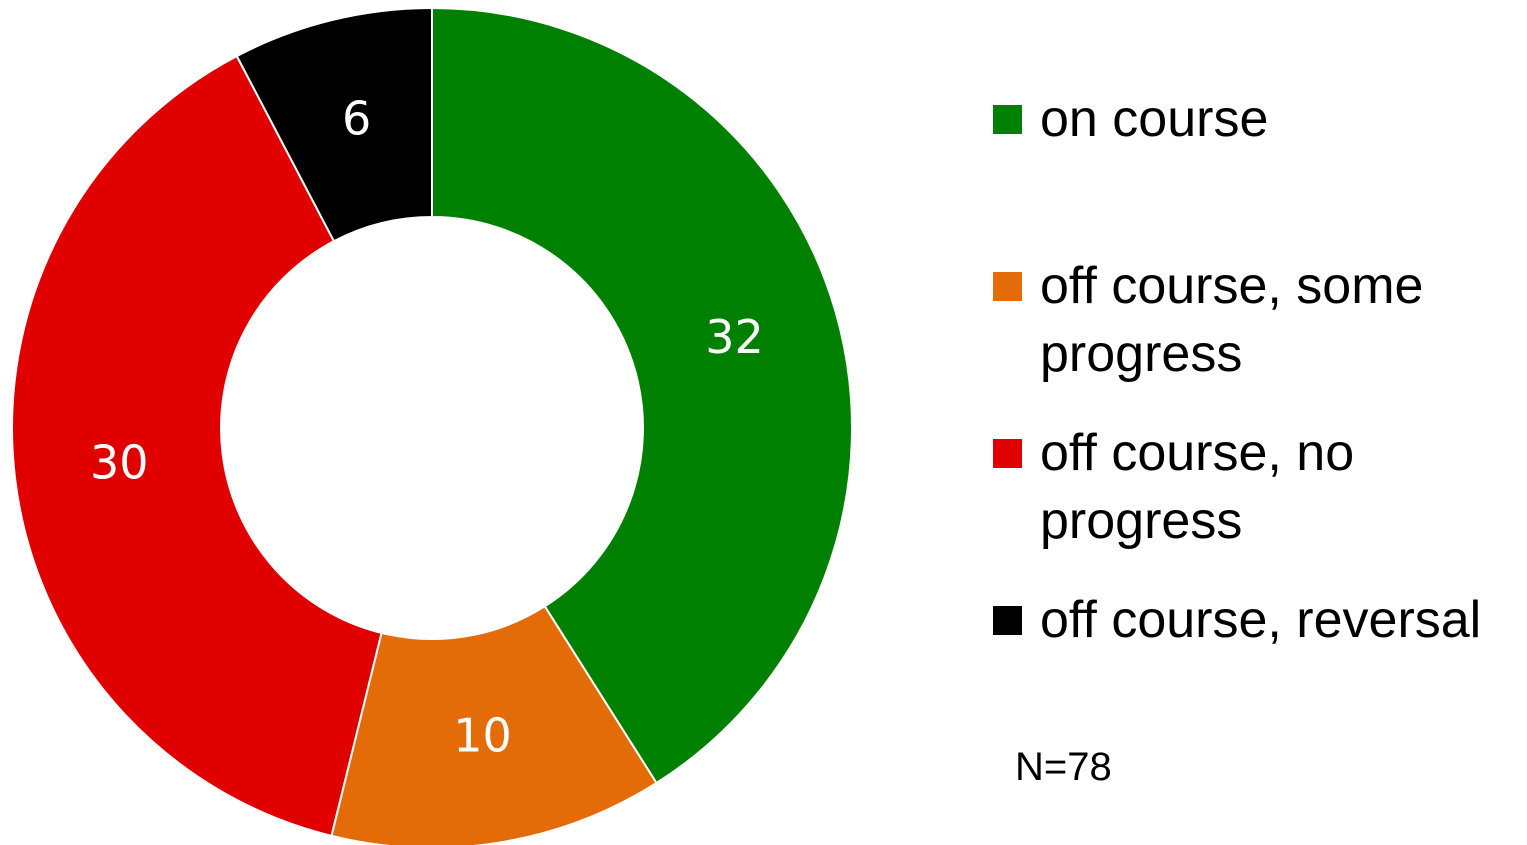 Image resolution: width=1527 pixels, height=845 pixels. What do you see at coordinates (1197, 487) in the screenshot?
I see `legend-label: off course, no progress` at bounding box center [1197, 487].